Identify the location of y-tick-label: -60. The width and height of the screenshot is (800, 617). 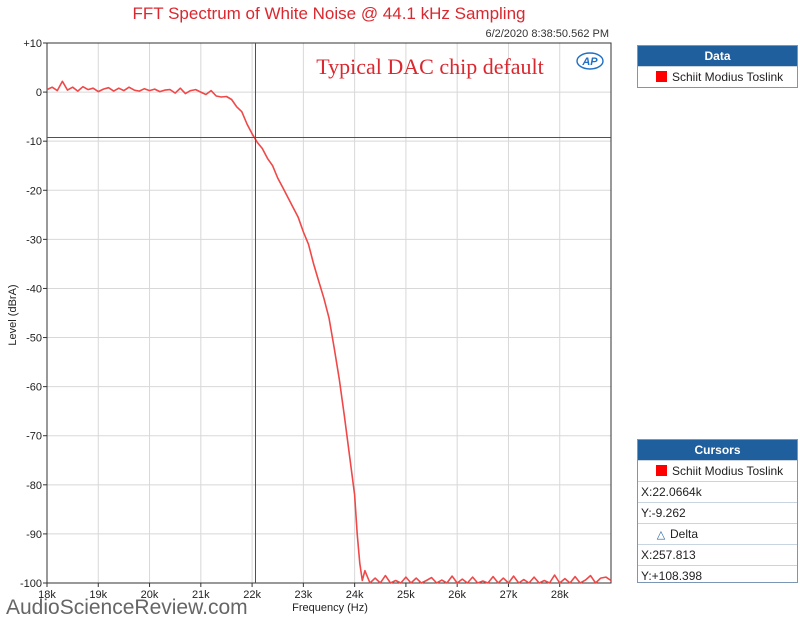
(34, 388).